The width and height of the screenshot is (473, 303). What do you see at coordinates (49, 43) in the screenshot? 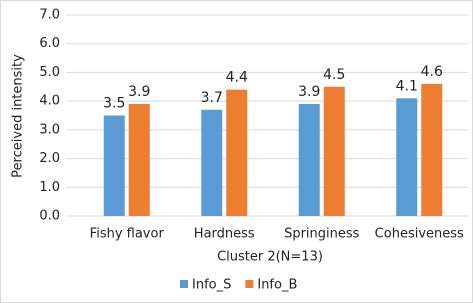
I see `y-tick-label: 6.0` at bounding box center [49, 43].